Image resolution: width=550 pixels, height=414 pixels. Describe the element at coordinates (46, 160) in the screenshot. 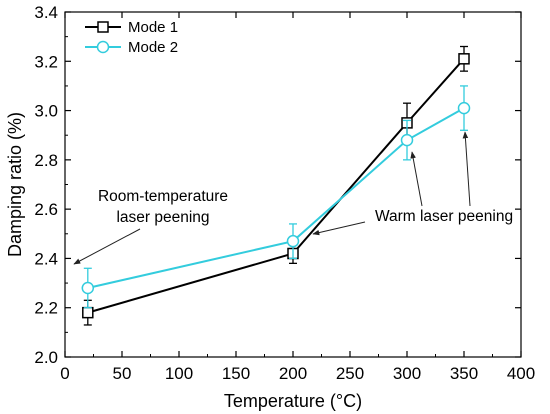

I see `y-tick-label: 2.8` at that location.